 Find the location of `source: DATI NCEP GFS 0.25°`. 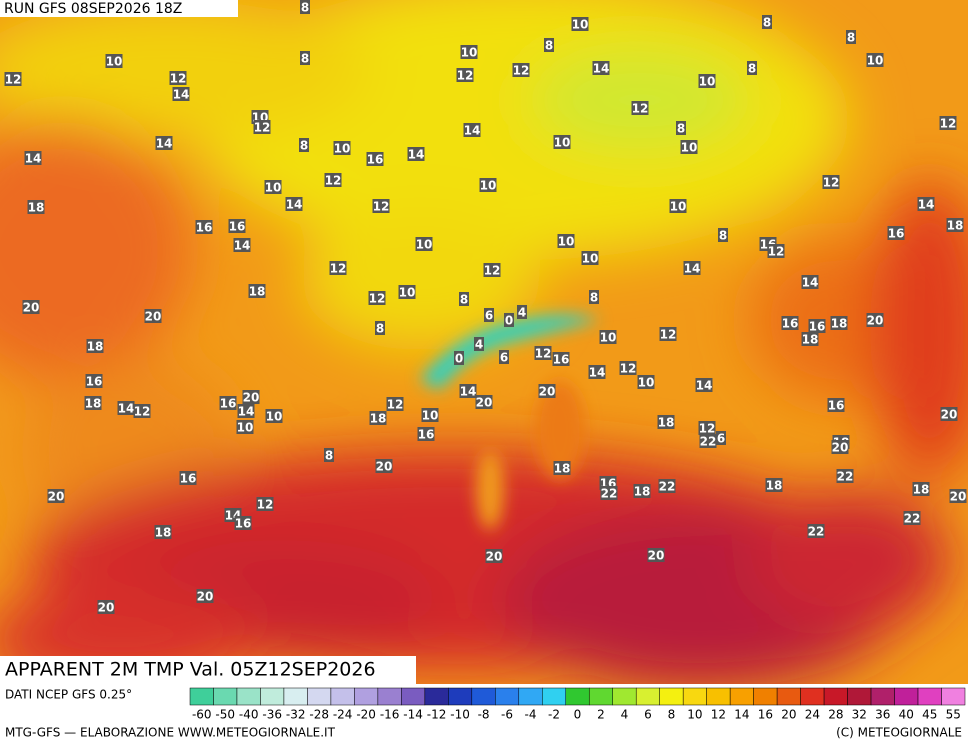

source: DATI NCEP GFS 0.25° is located at coordinates (68, 695).